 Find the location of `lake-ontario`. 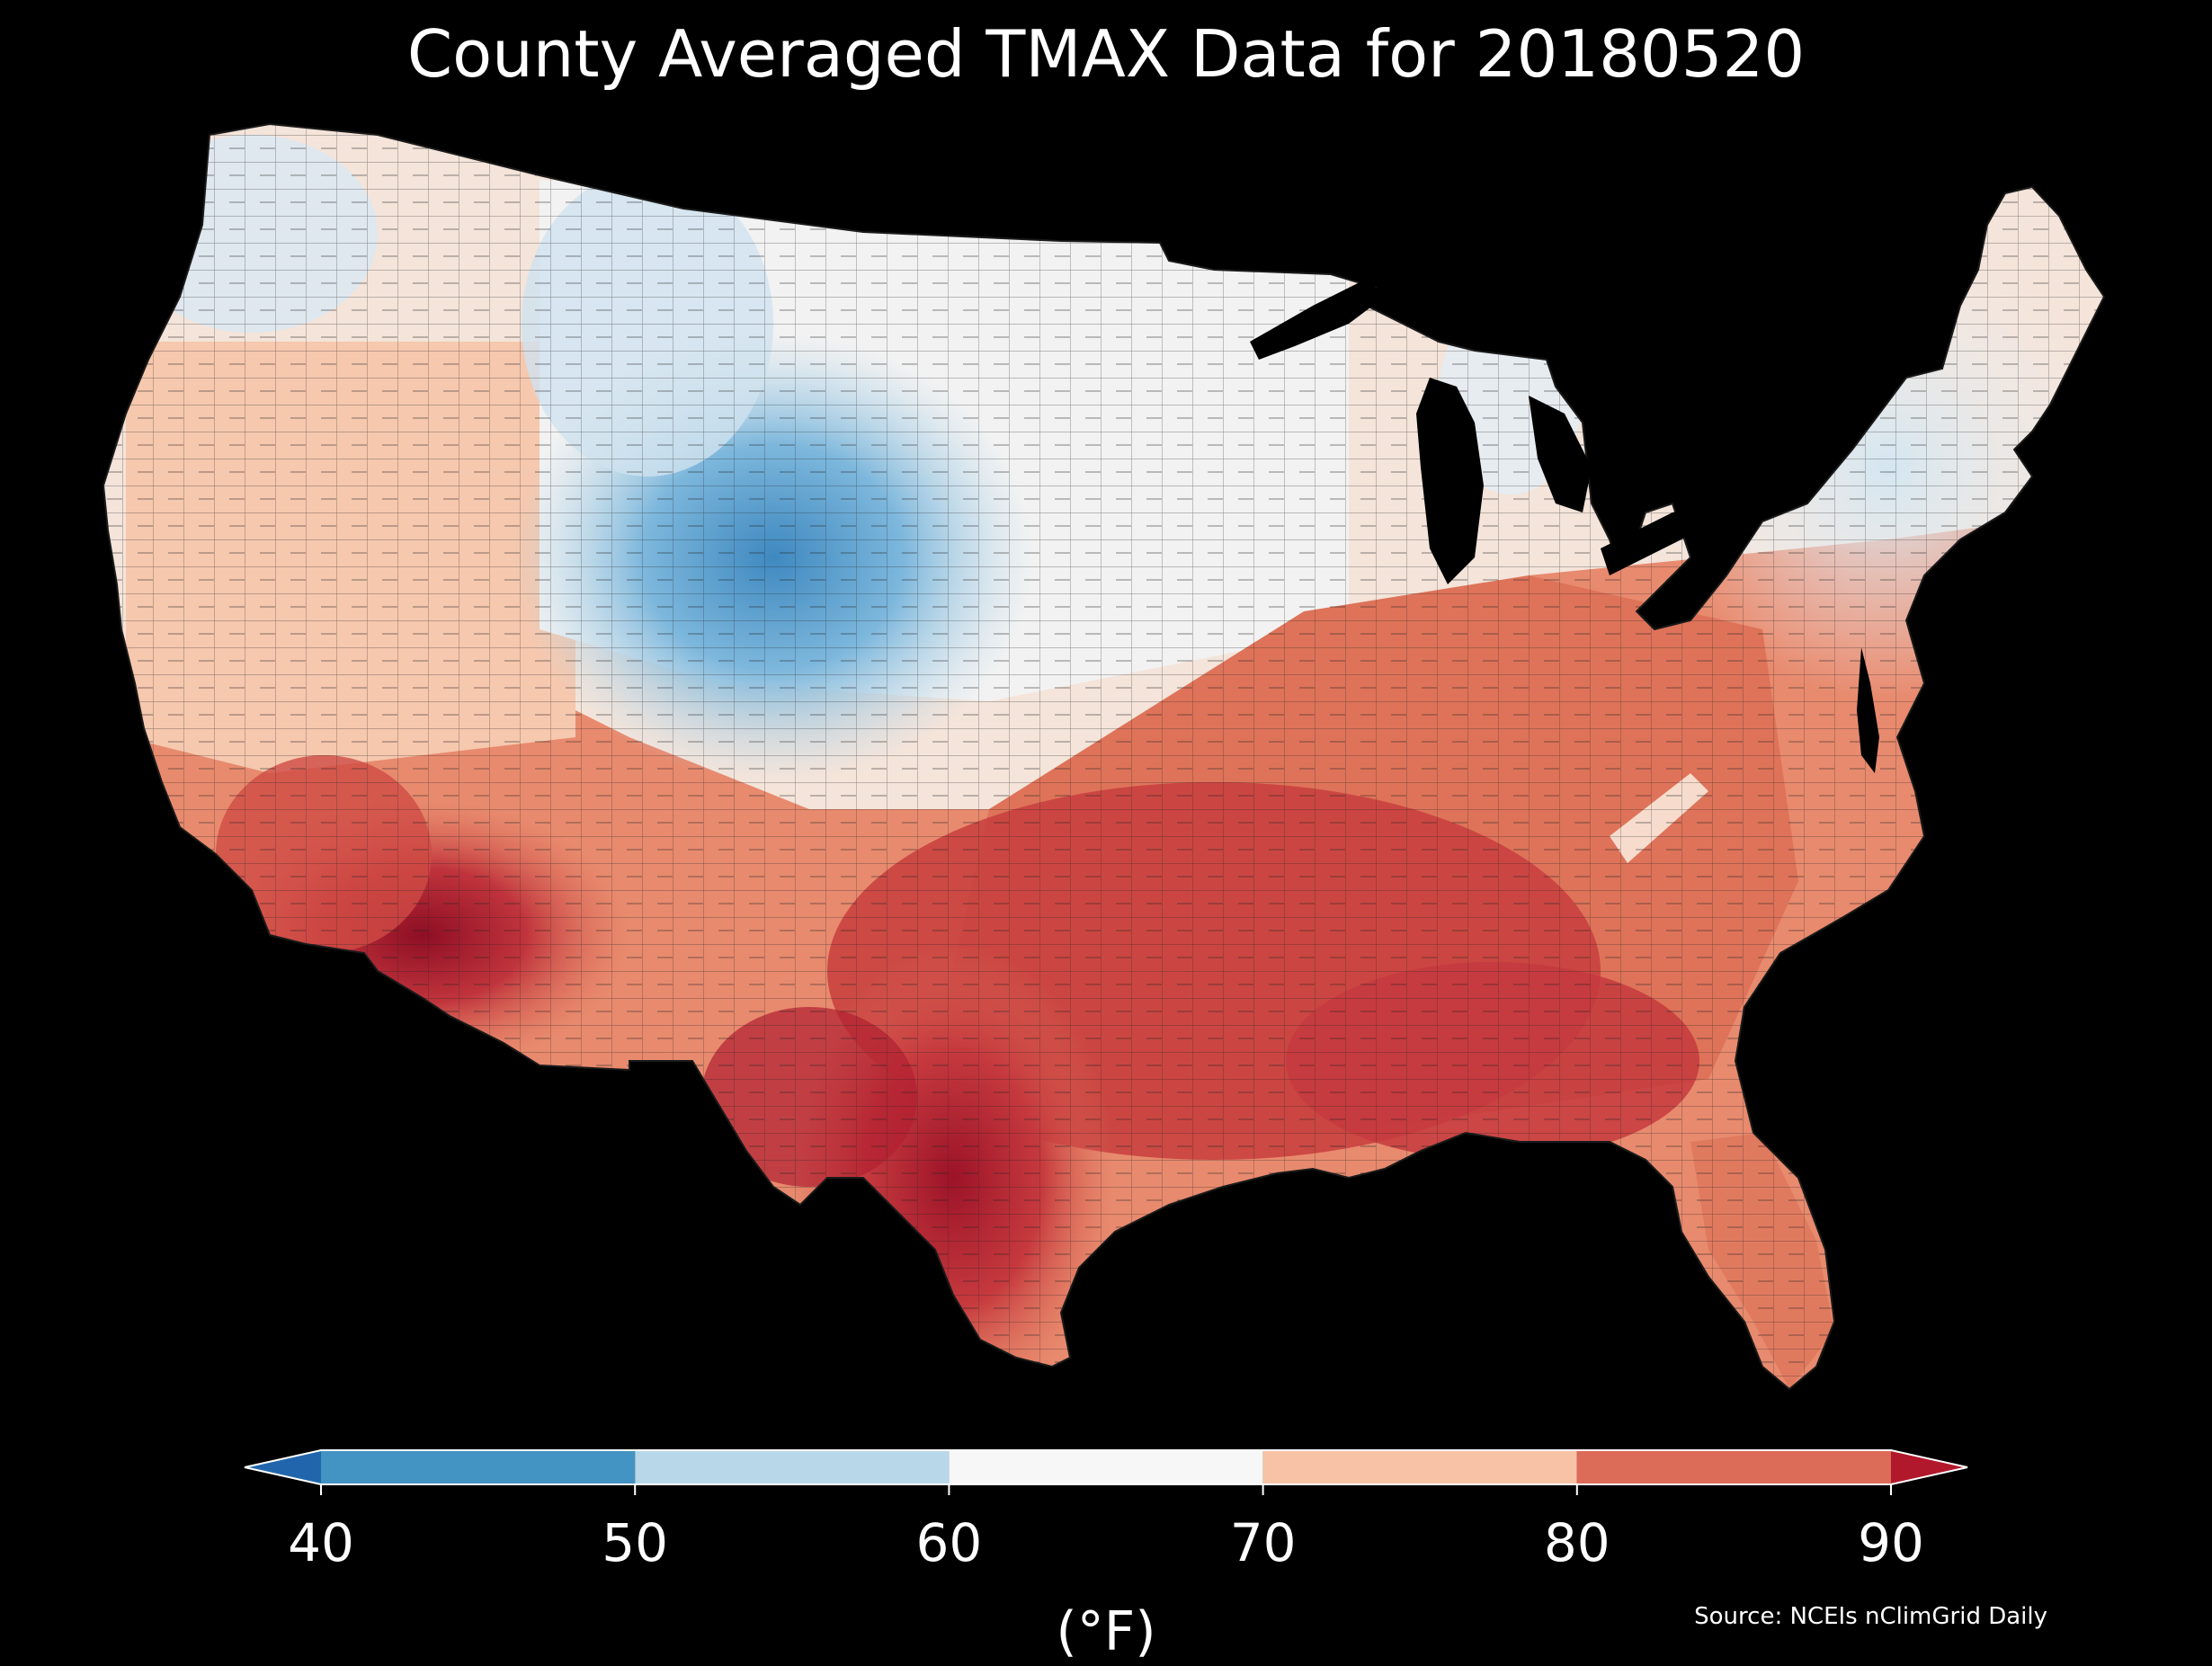

lake-ontario is located at coordinates (1784, 474).